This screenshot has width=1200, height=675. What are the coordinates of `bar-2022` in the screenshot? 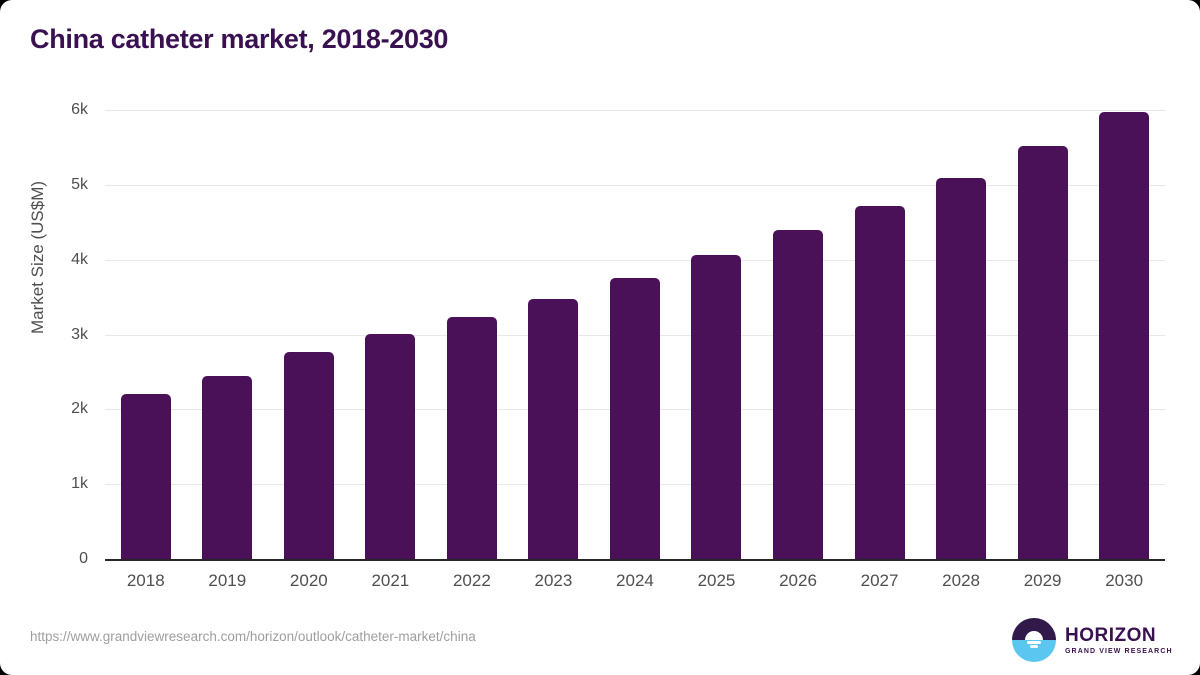 It's located at (471, 438).